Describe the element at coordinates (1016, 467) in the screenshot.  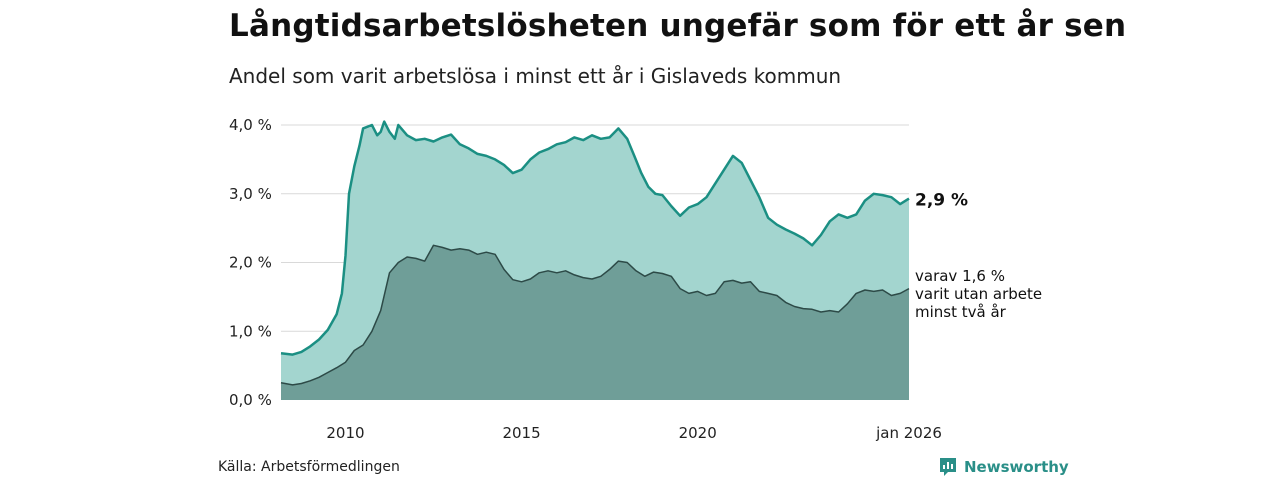
I see `brand-name: Newsworthy` at that location.